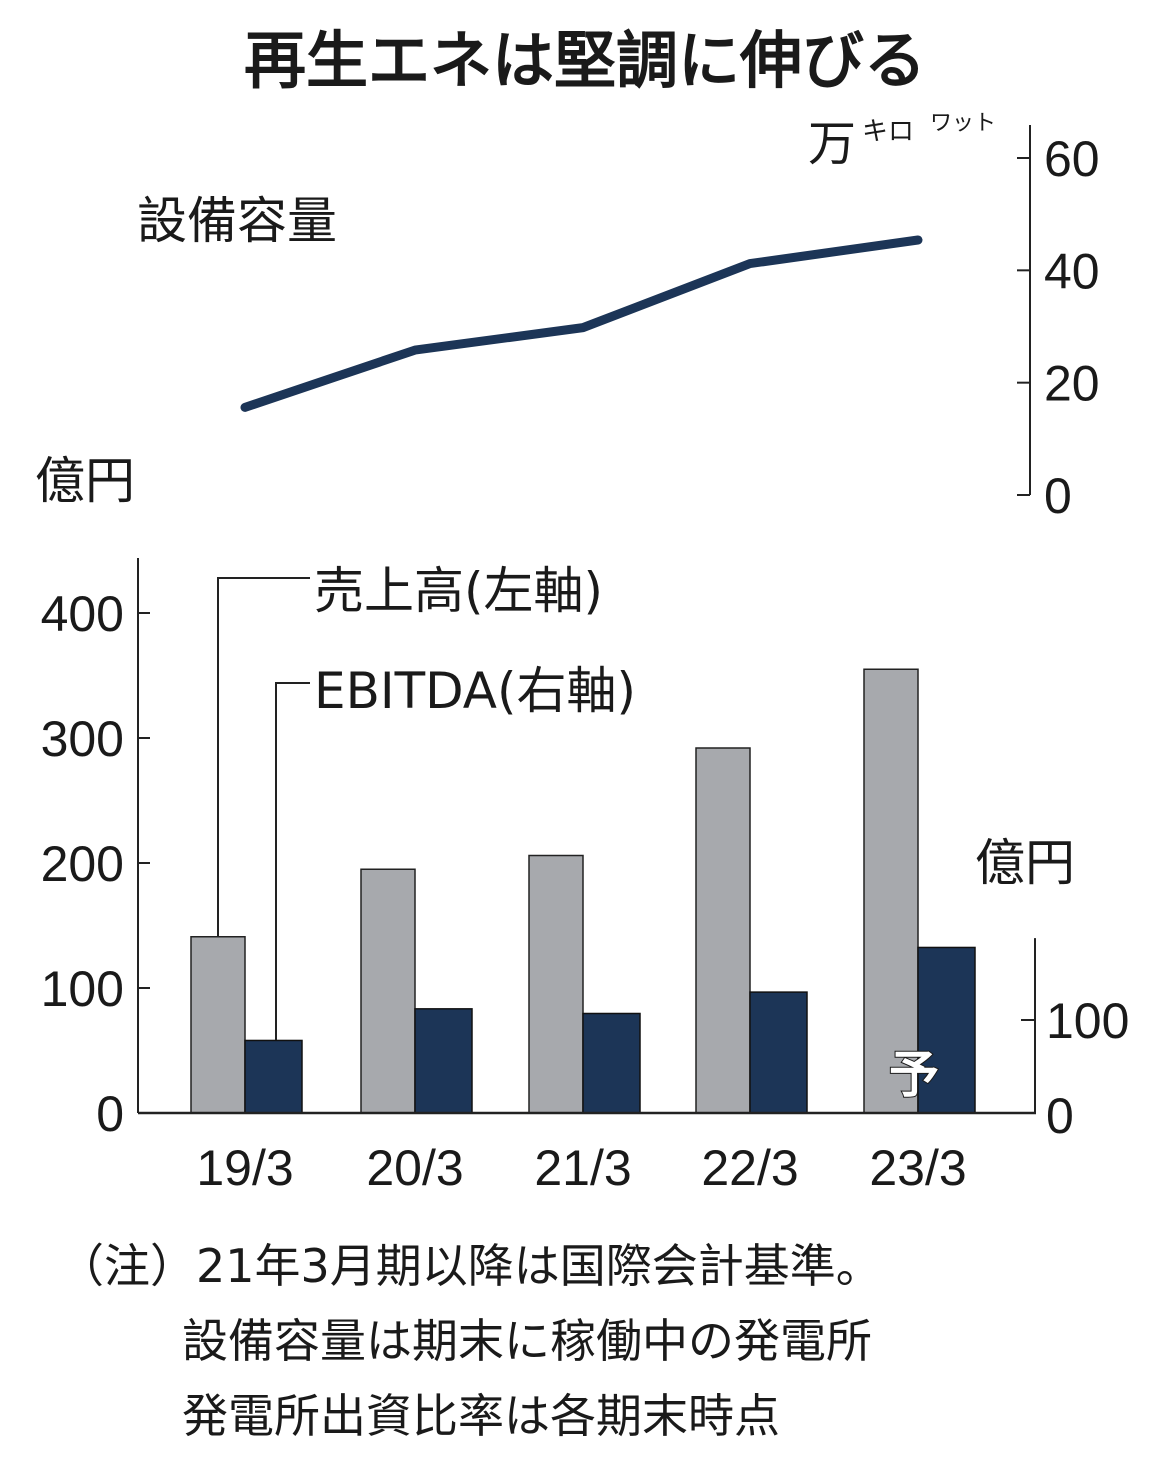 The width and height of the screenshot is (1170, 1476). I want to click on legend-ebitda: EBITDA(右軸), so click(475, 691).